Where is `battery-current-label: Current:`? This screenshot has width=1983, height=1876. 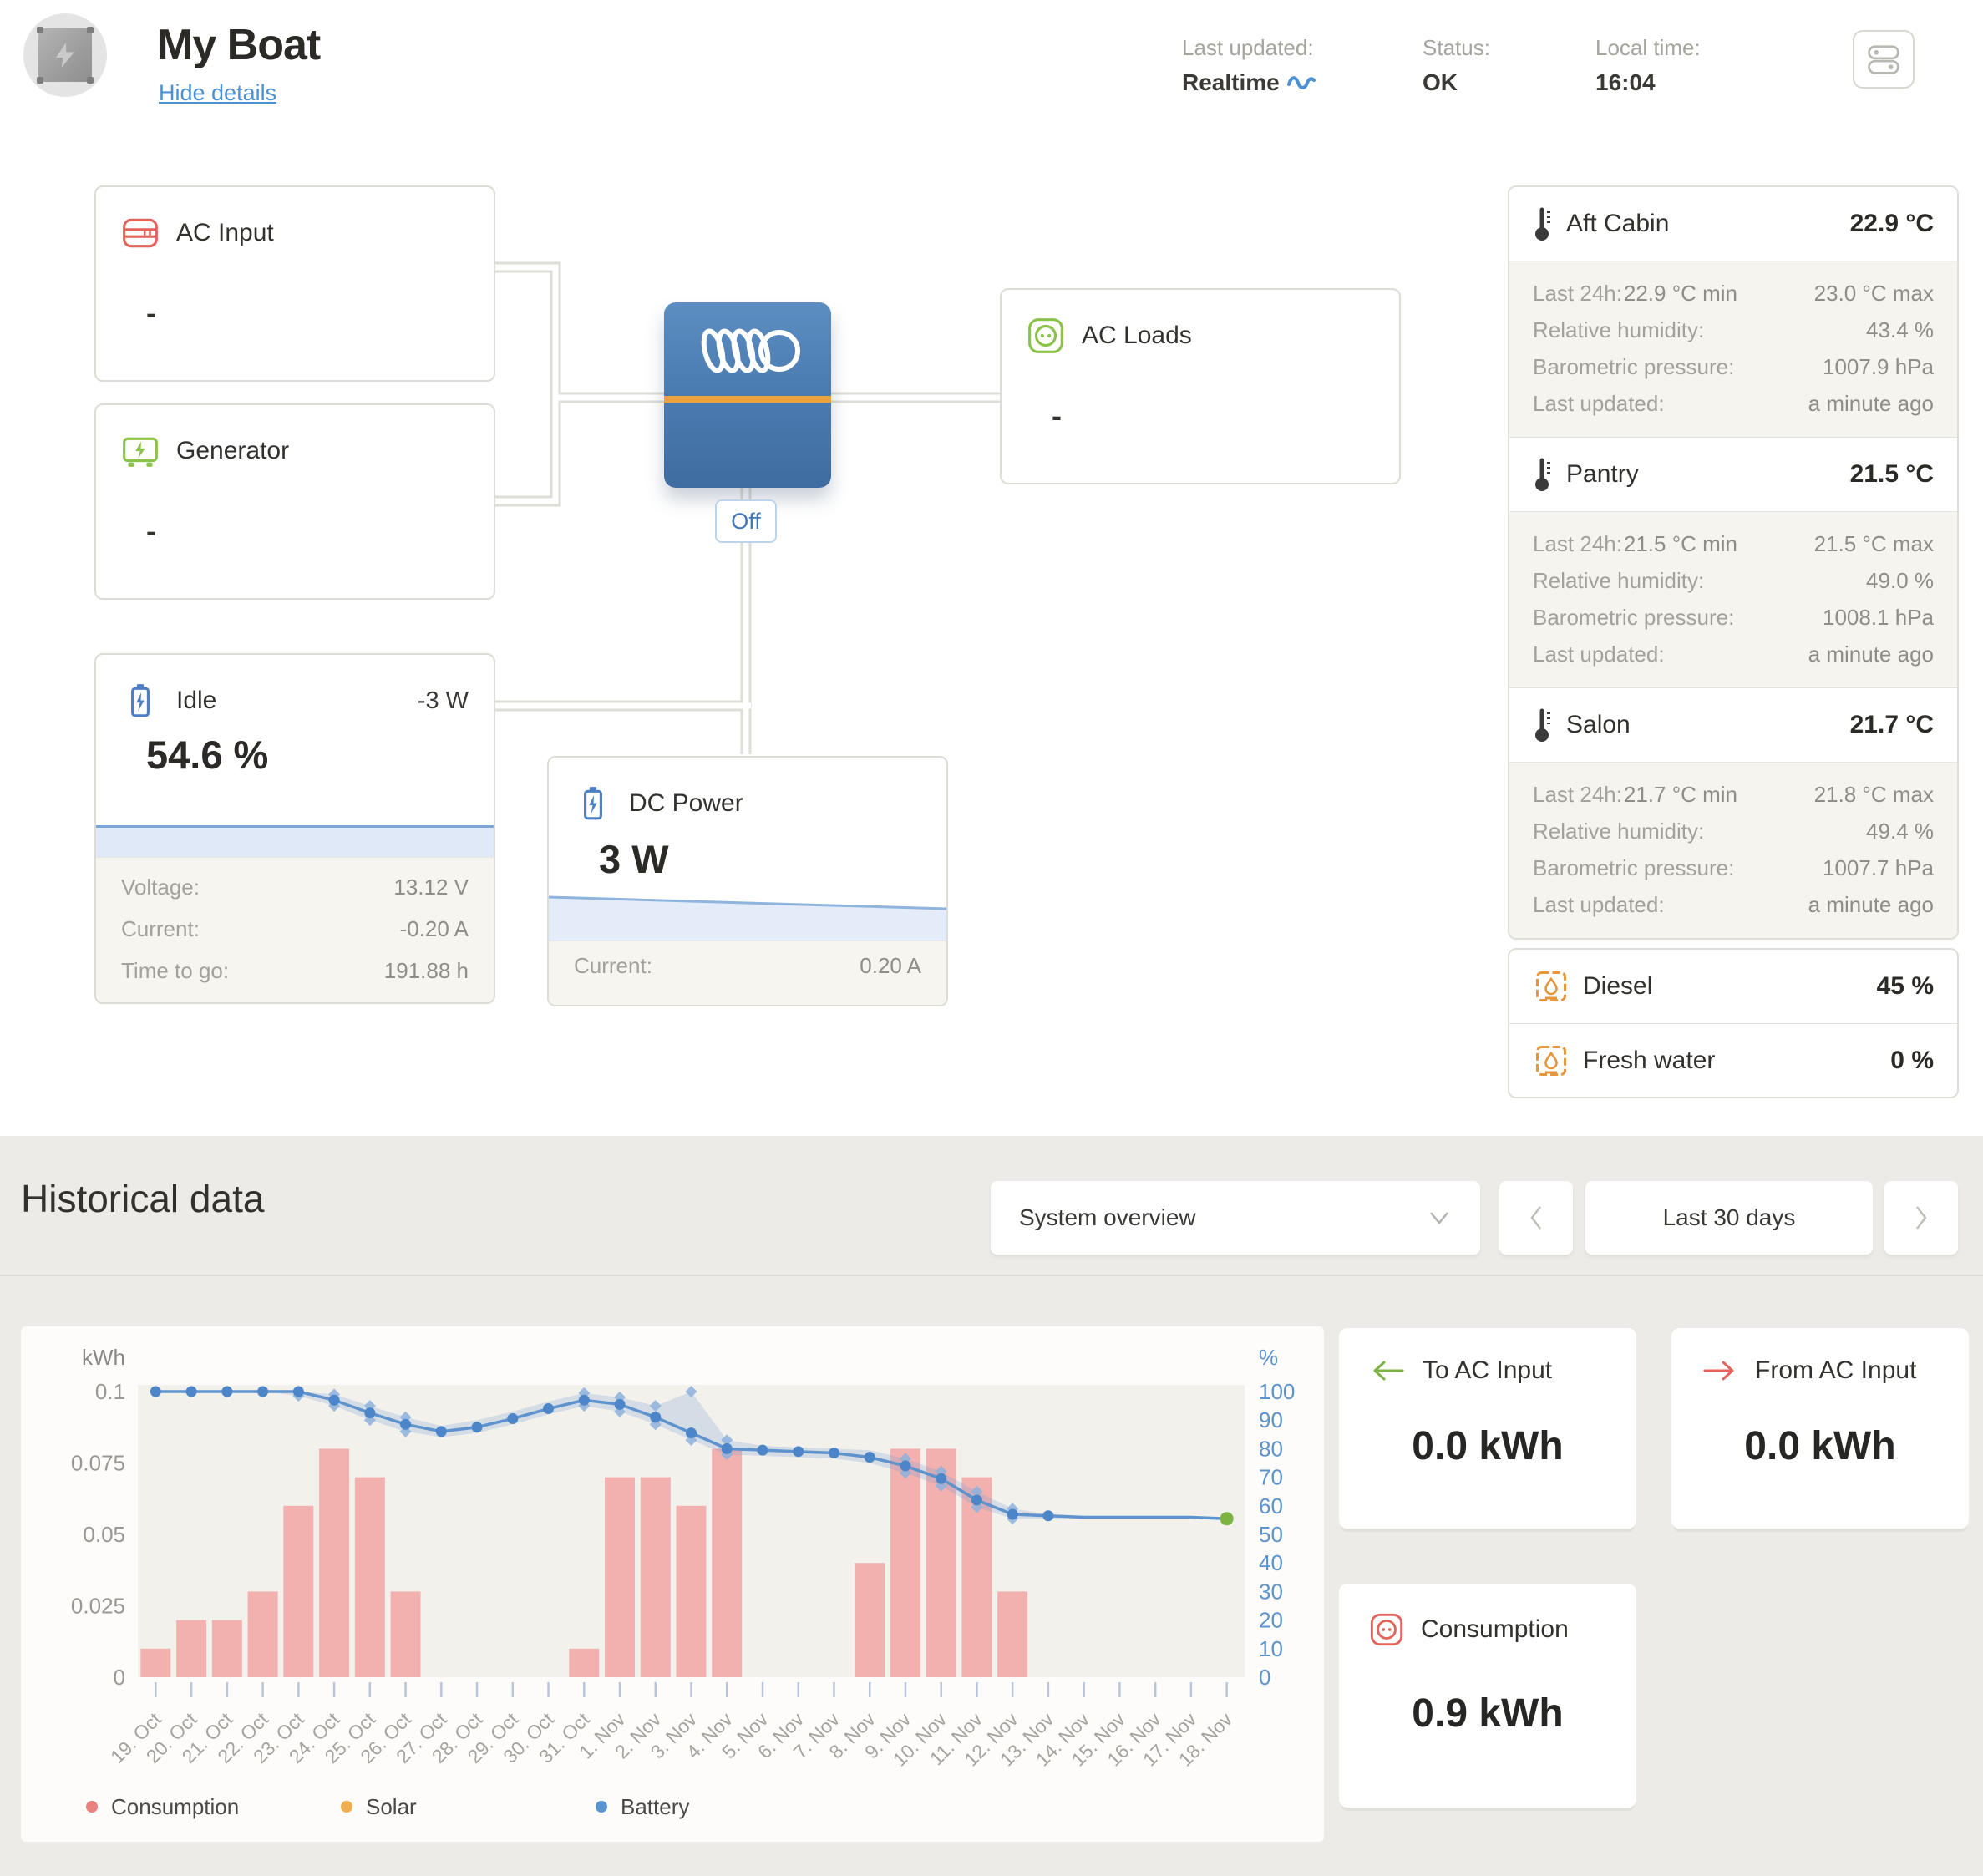
battery-current-label: Current: is located at coordinates (160, 928).